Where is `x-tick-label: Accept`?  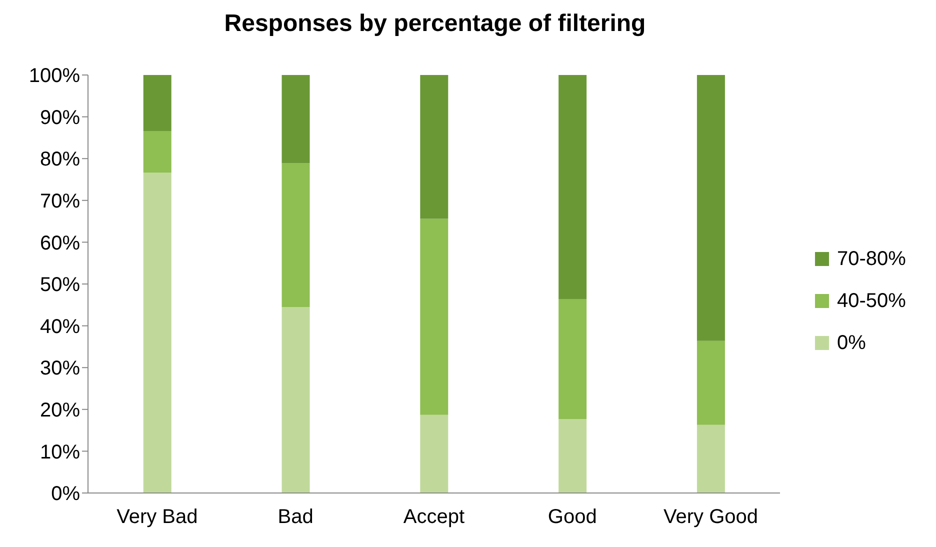 x-tick-label: Accept is located at coordinates (434, 517).